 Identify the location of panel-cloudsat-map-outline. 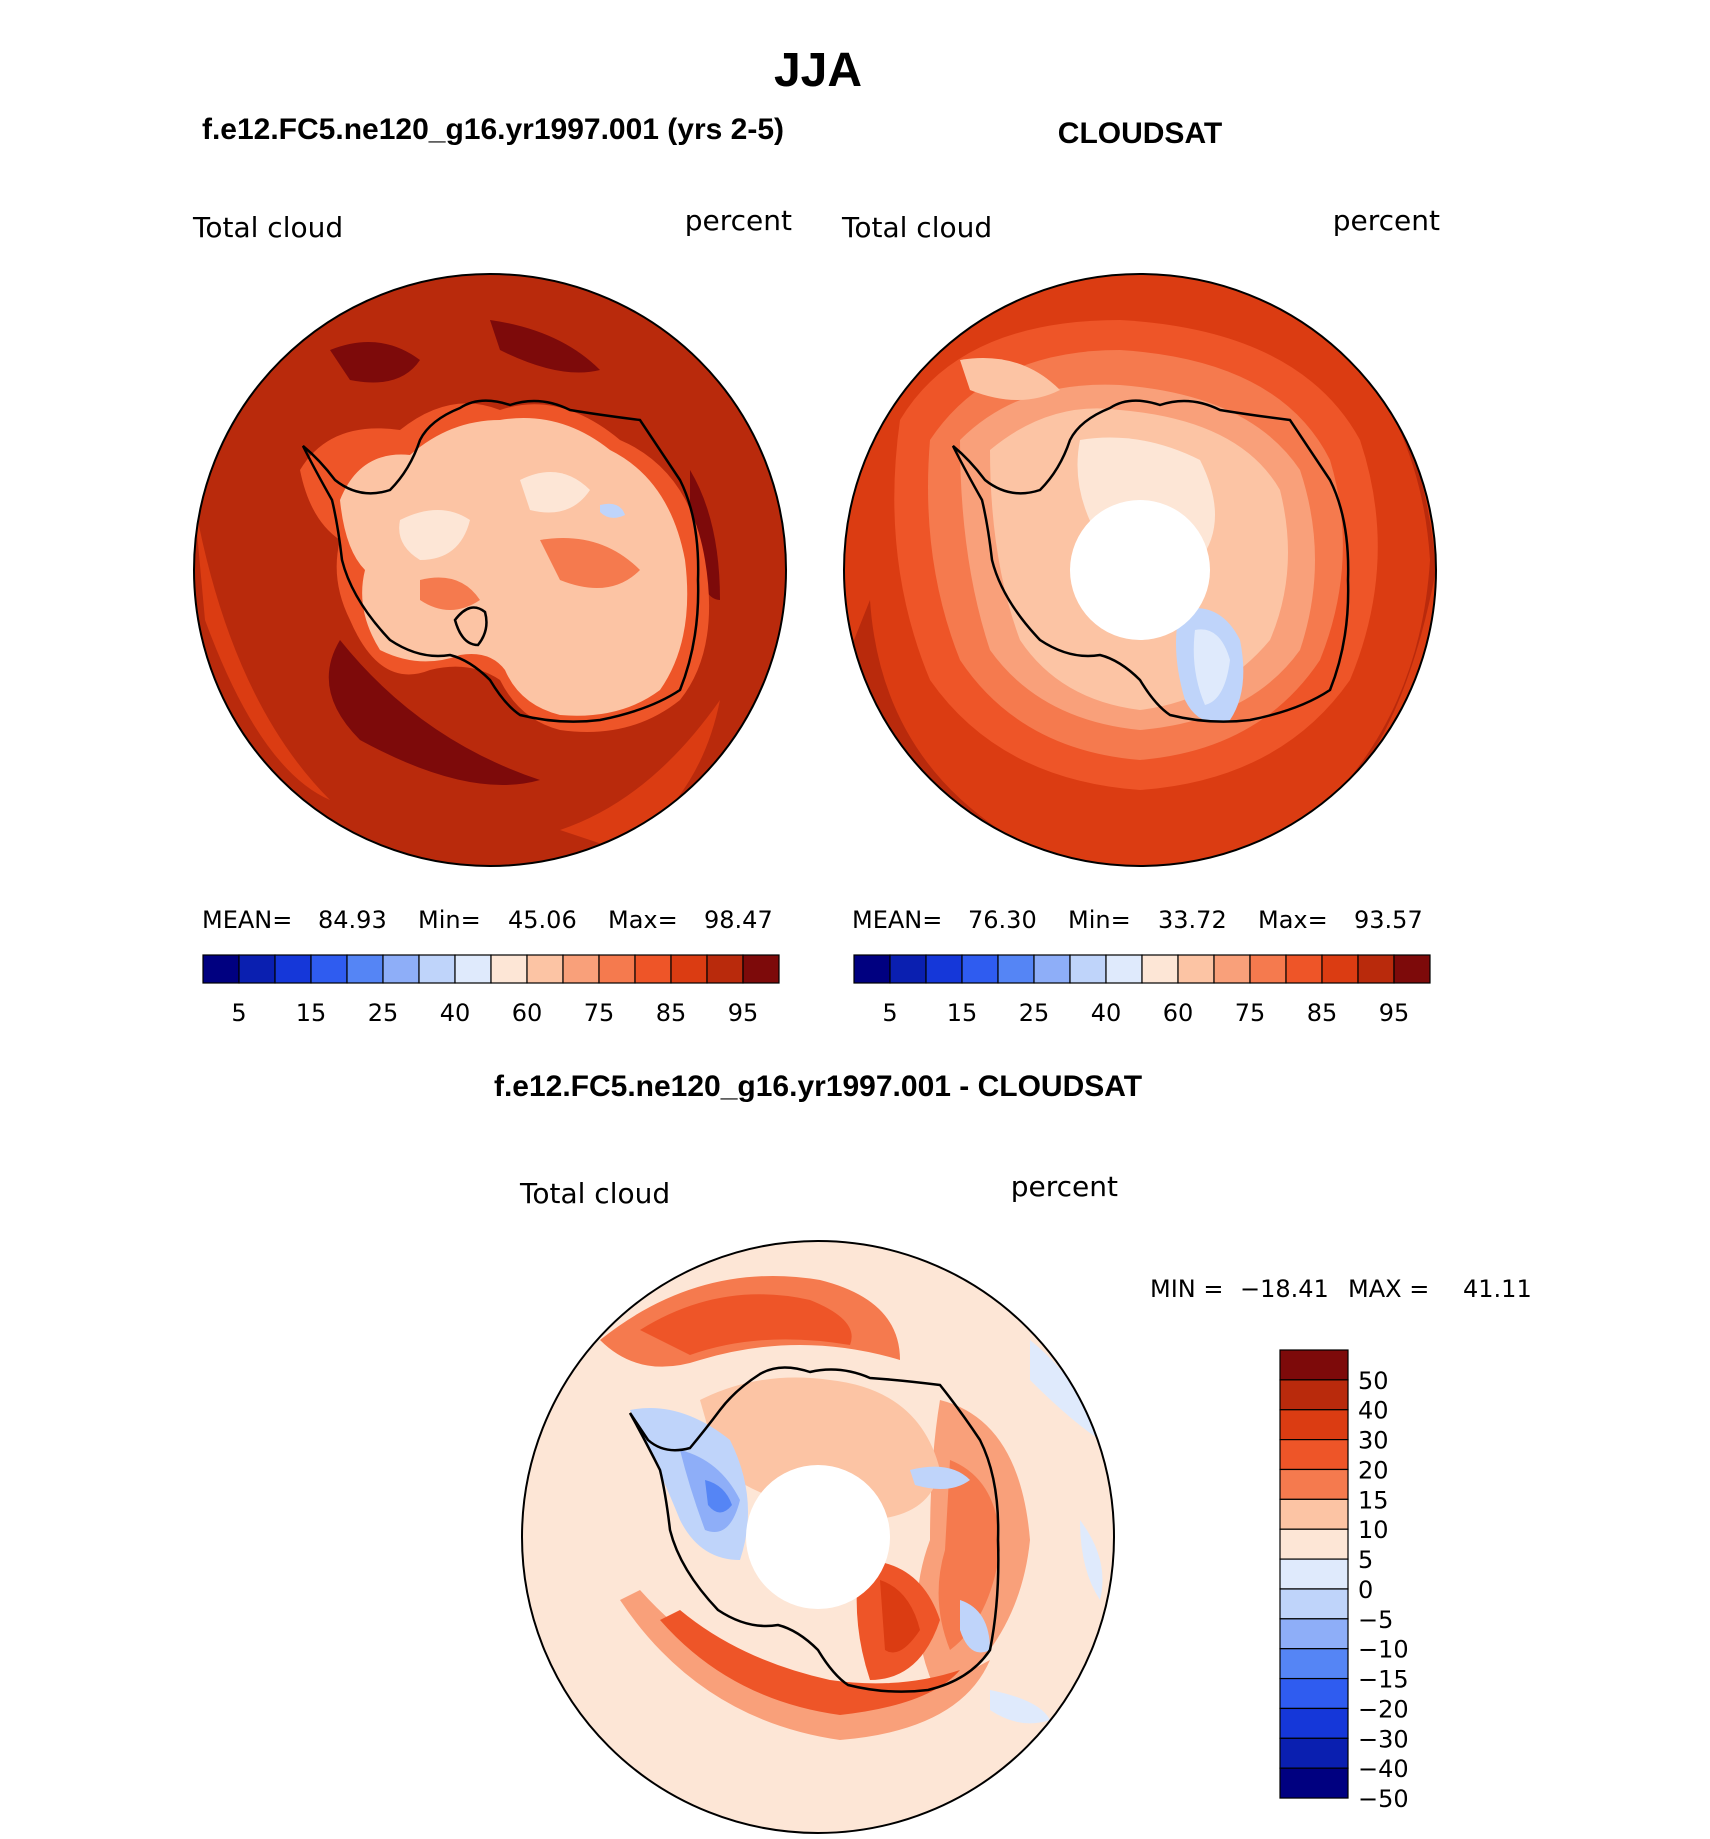
(1140, 570).